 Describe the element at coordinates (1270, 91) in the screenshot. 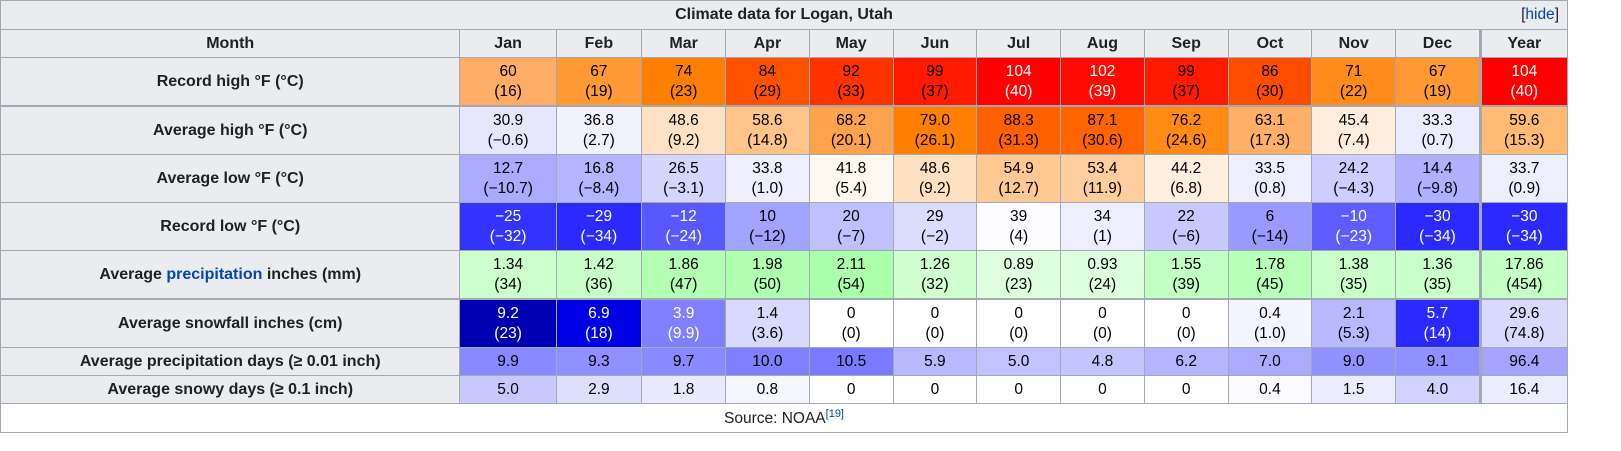

I see `cell-value-metric: (30)` at that location.